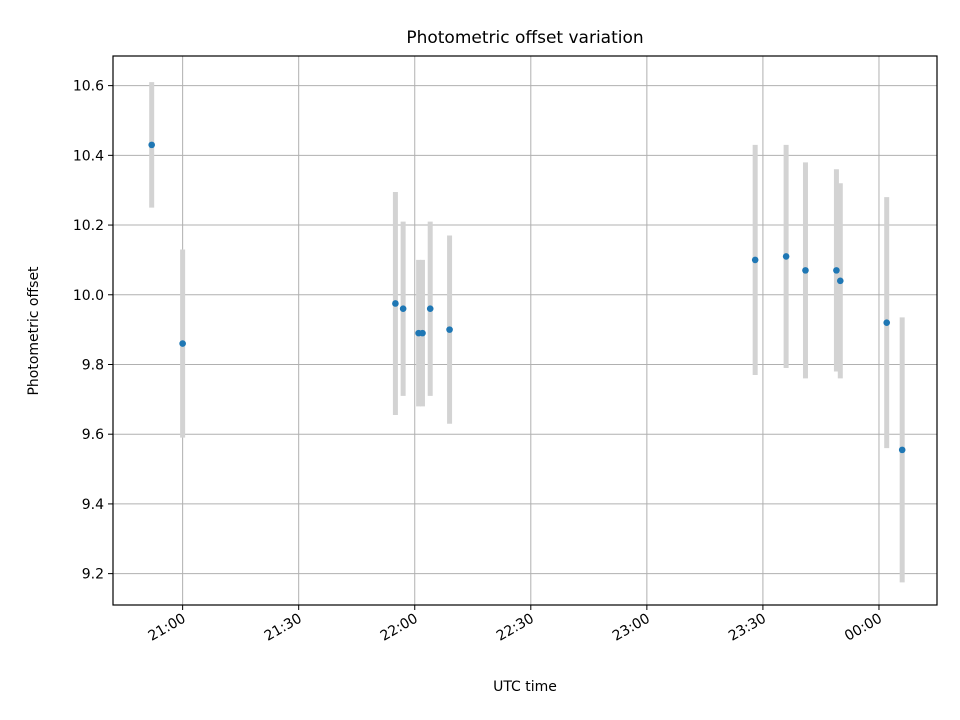 The width and height of the screenshot is (960, 720). What do you see at coordinates (88, 226) in the screenshot?
I see `y-tick-label: 10.2` at bounding box center [88, 226].